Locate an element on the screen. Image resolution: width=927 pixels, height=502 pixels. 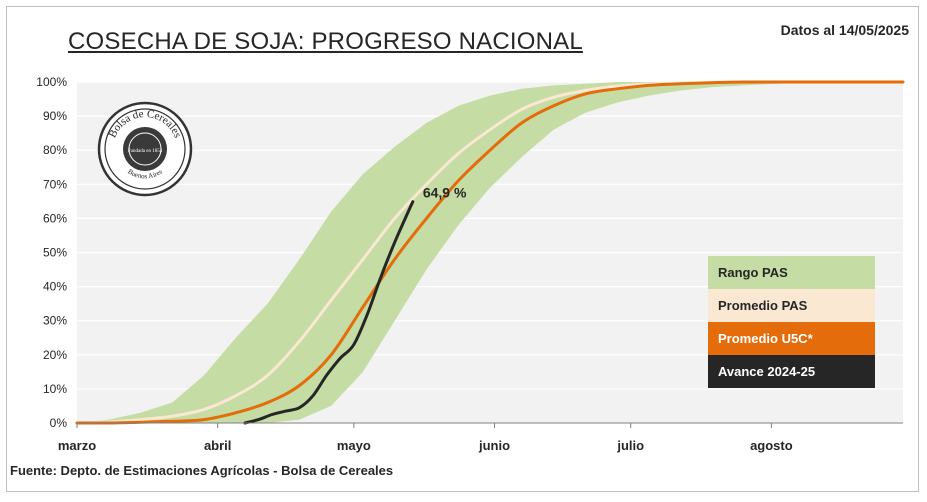
legend-item-rango-pas: Rango PAS is located at coordinates (791, 272).